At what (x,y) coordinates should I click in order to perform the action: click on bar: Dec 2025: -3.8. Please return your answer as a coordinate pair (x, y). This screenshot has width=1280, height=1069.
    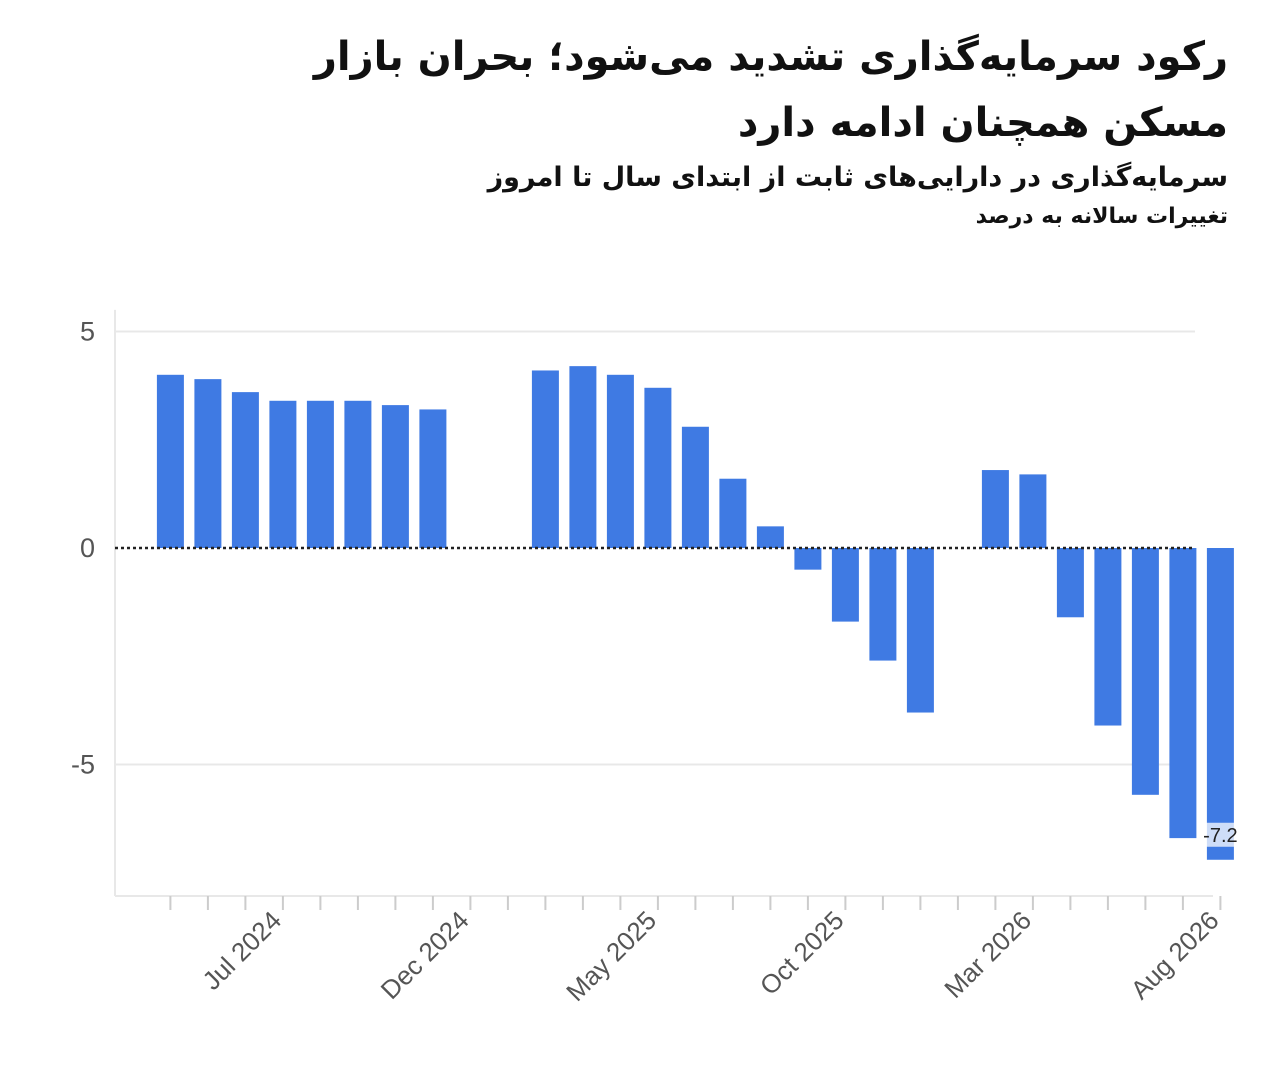
    Looking at the image, I should click on (920, 630).